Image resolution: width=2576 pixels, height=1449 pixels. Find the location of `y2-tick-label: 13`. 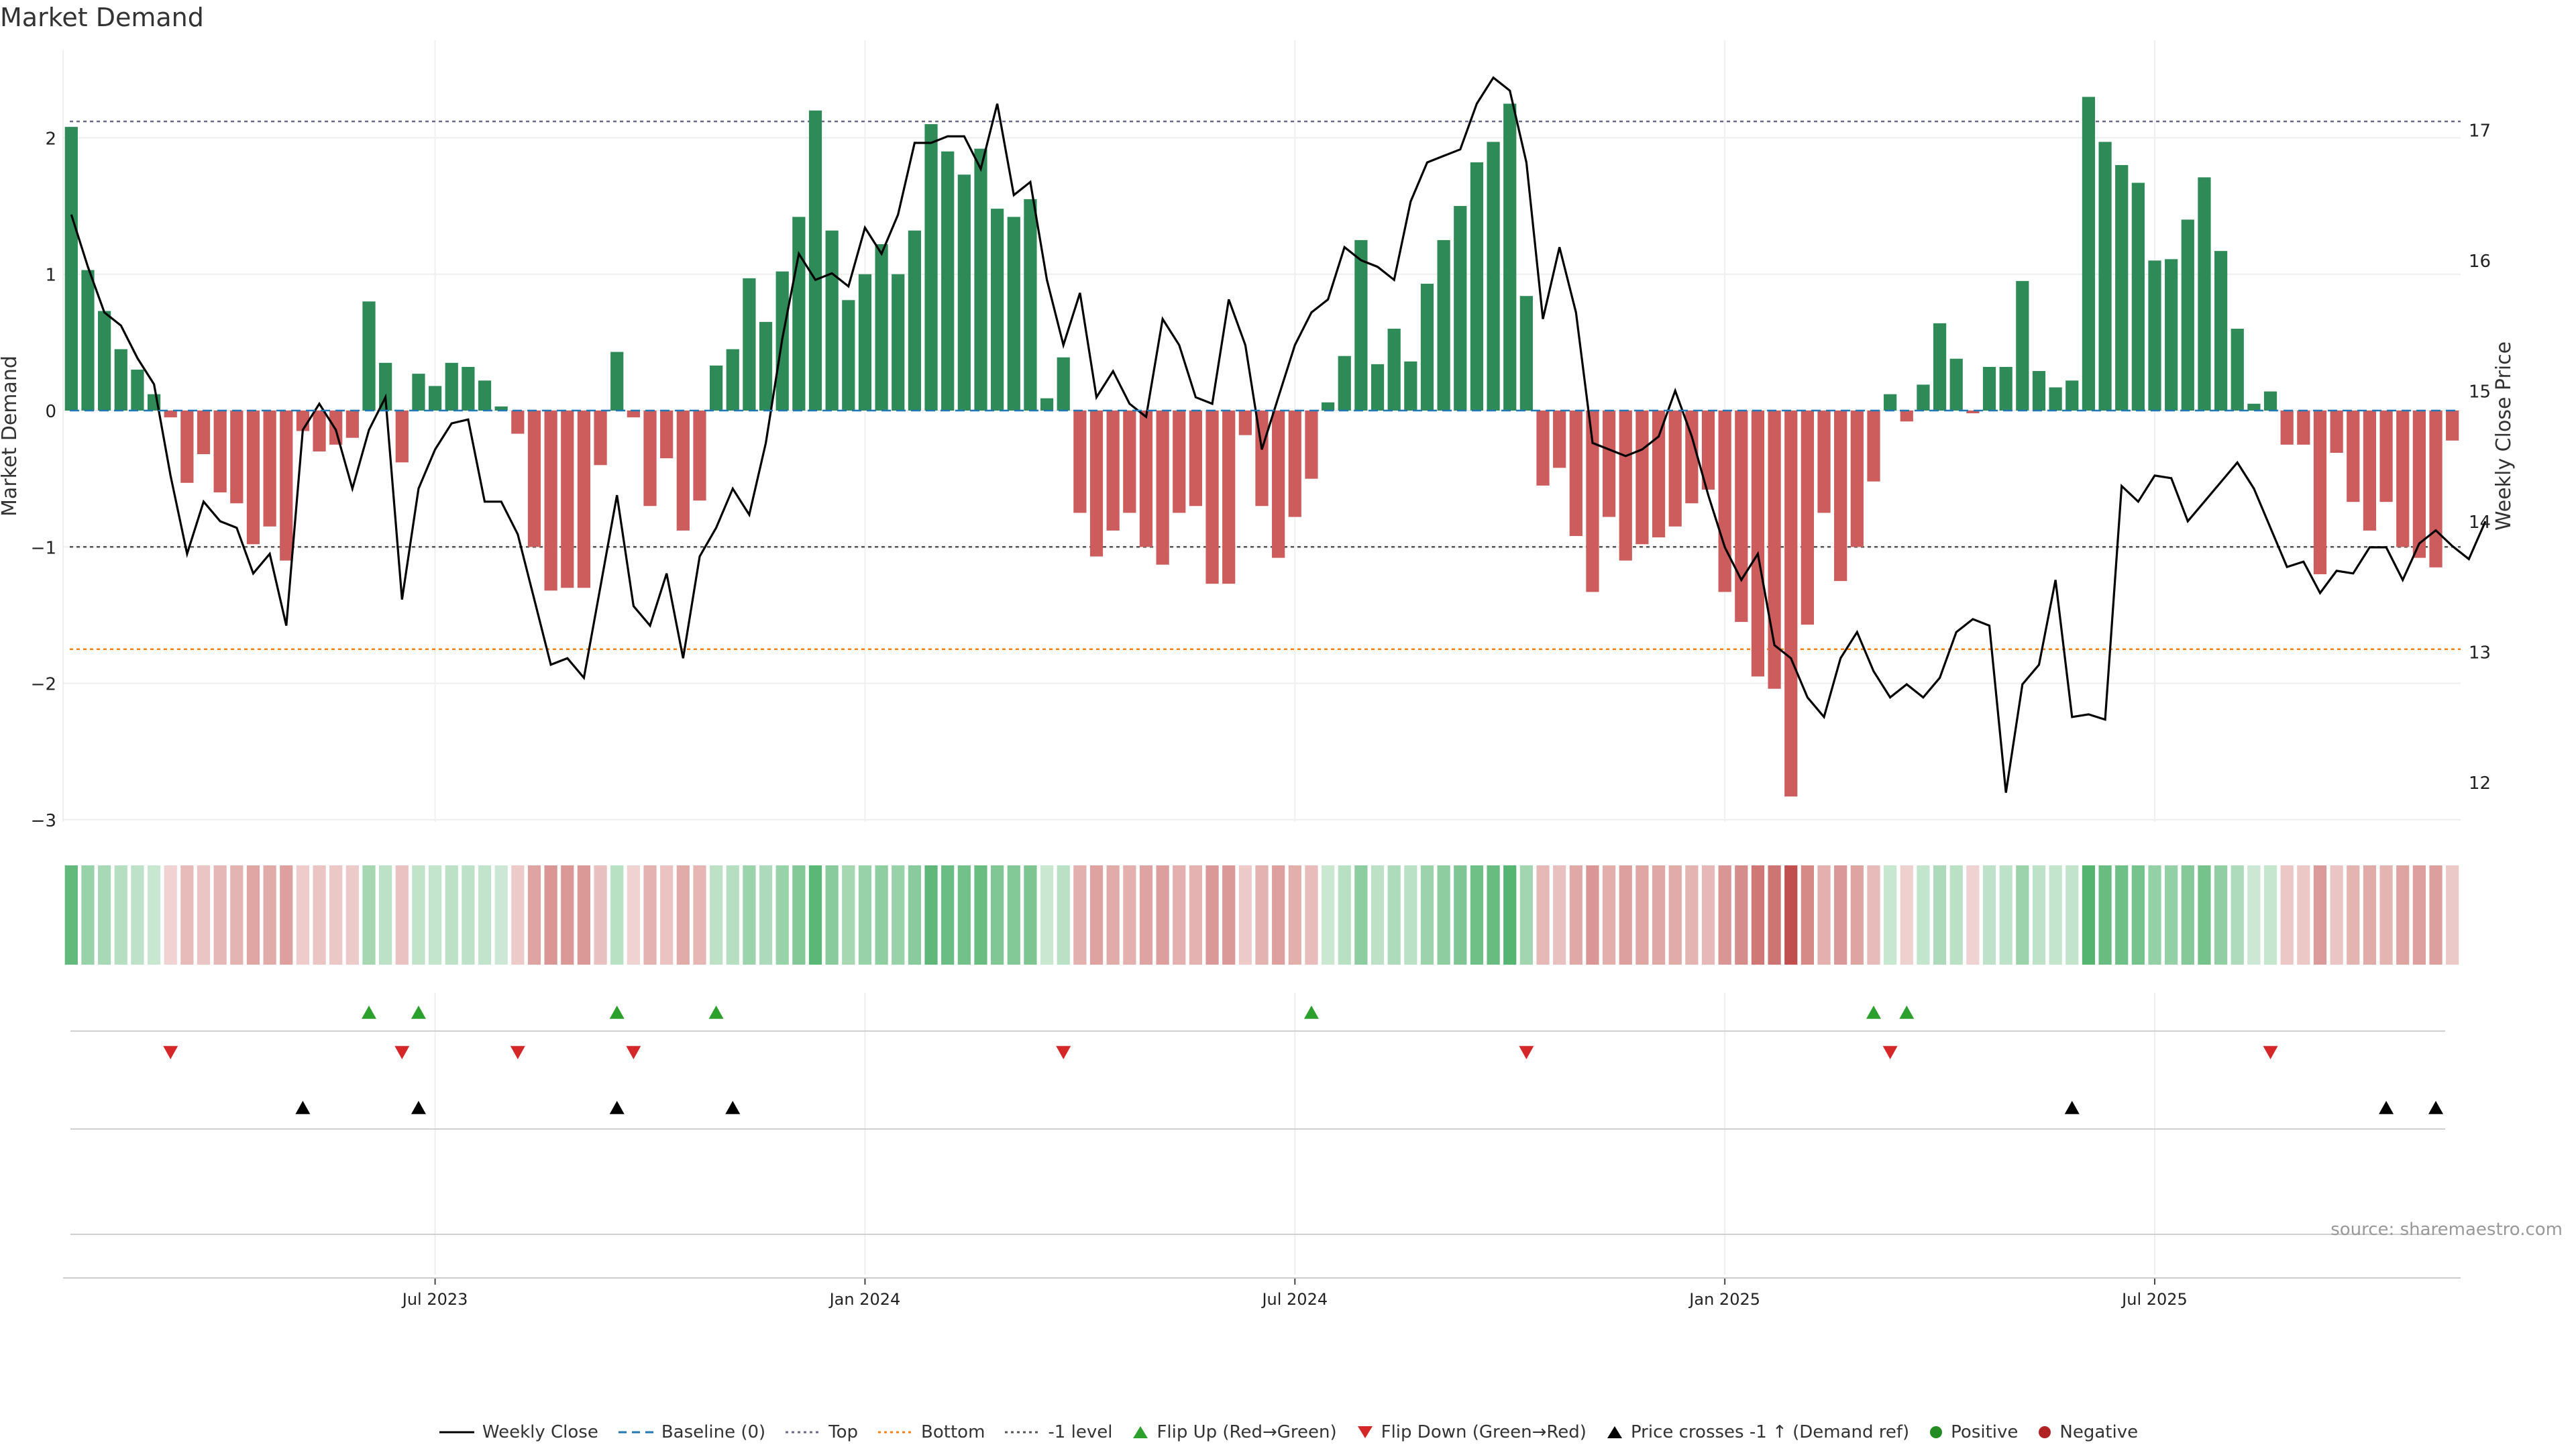

y2-tick-label: 13 is located at coordinates (2480, 653).